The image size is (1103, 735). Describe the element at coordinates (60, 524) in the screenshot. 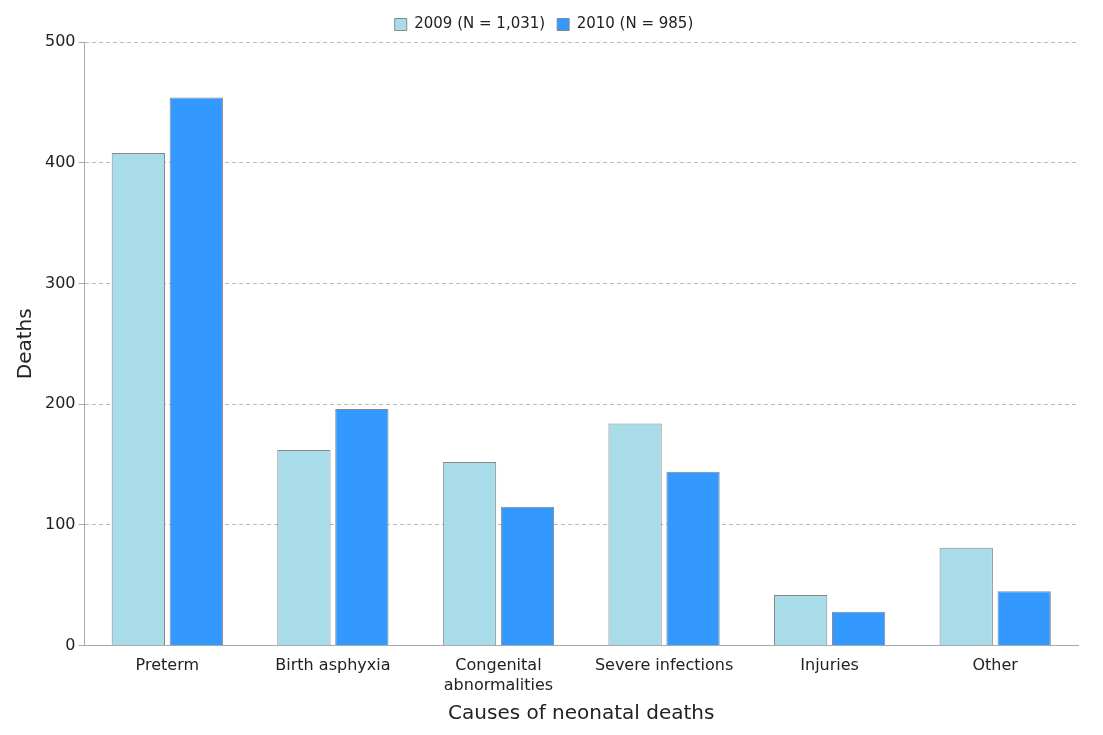

I see `y-tick-label: 100` at that location.